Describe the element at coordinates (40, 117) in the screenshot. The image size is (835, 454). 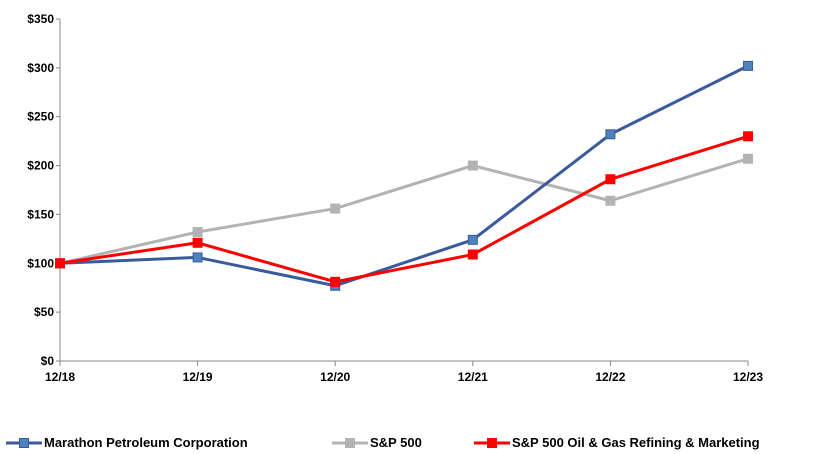
I see `y-tick-label: $250` at that location.